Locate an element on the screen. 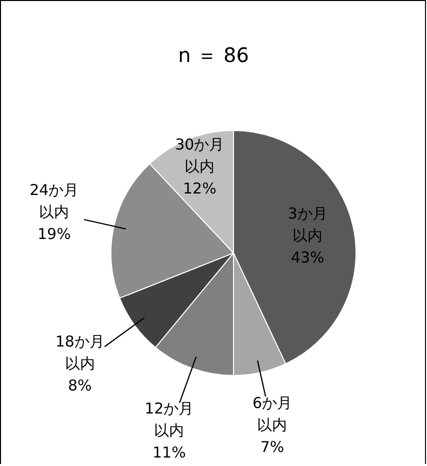  data-label: 19% is located at coordinates (54, 233).